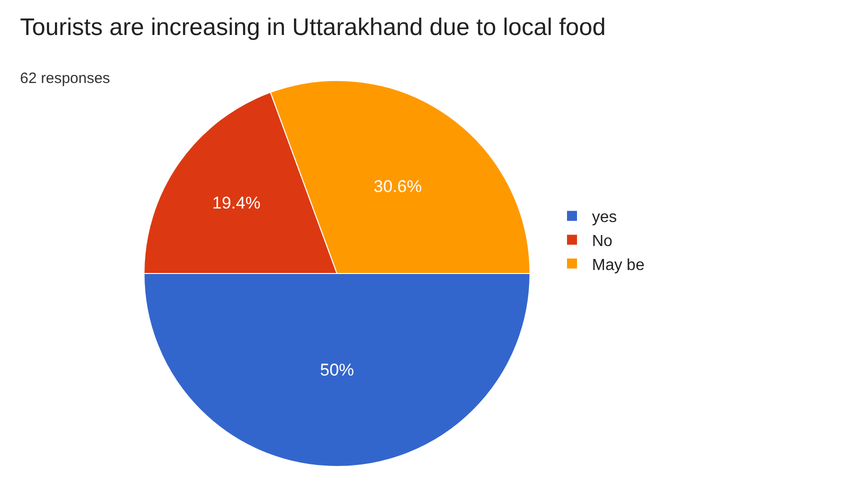  I want to click on legend-label: No, so click(602, 241).